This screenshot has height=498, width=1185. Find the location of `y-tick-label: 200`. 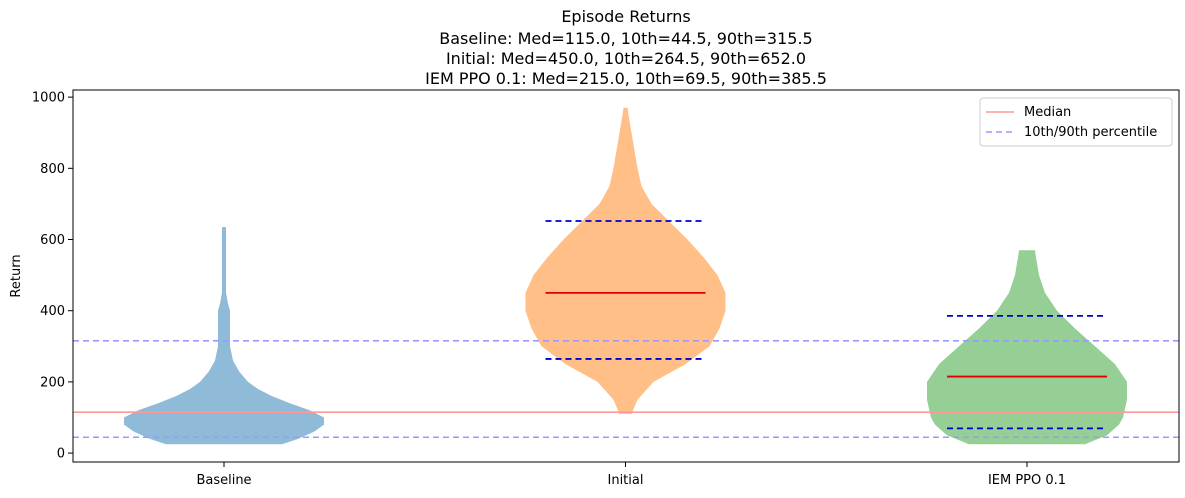

y-tick-label: 200 is located at coordinates (52, 382).